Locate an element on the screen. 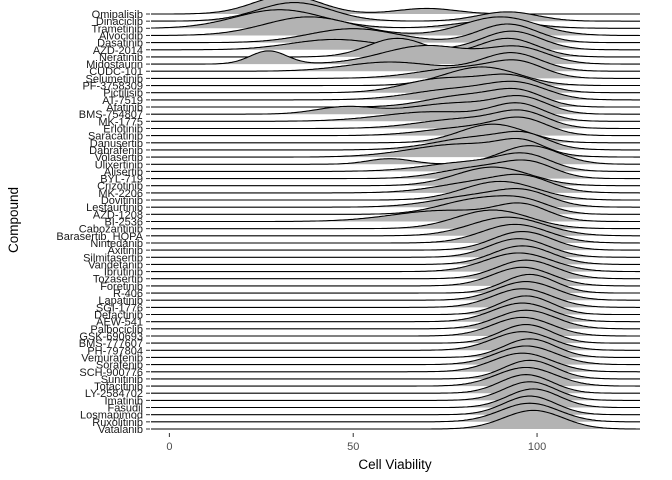 The height and width of the screenshot is (480, 672). y-tick-label: AT-7519 is located at coordinates (122, 101).